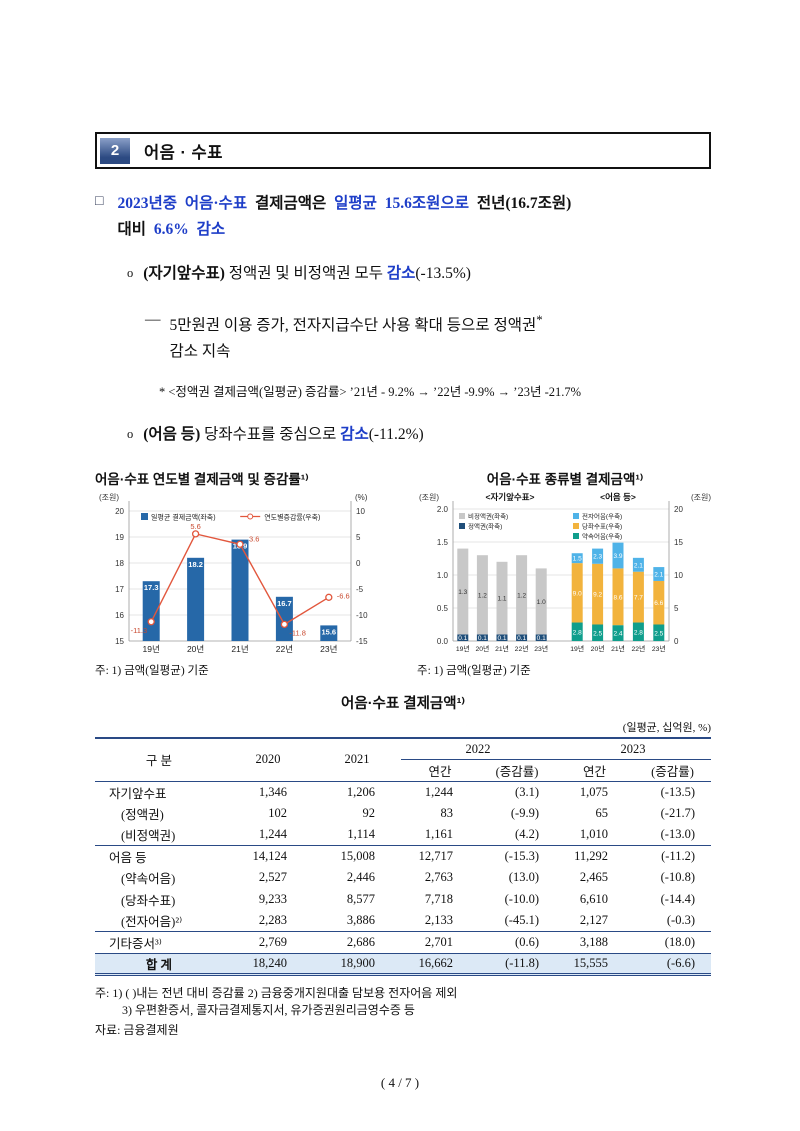 This screenshot has height=1131, width=800. I want to click on table-cell: 2,527, so click(272, 877).